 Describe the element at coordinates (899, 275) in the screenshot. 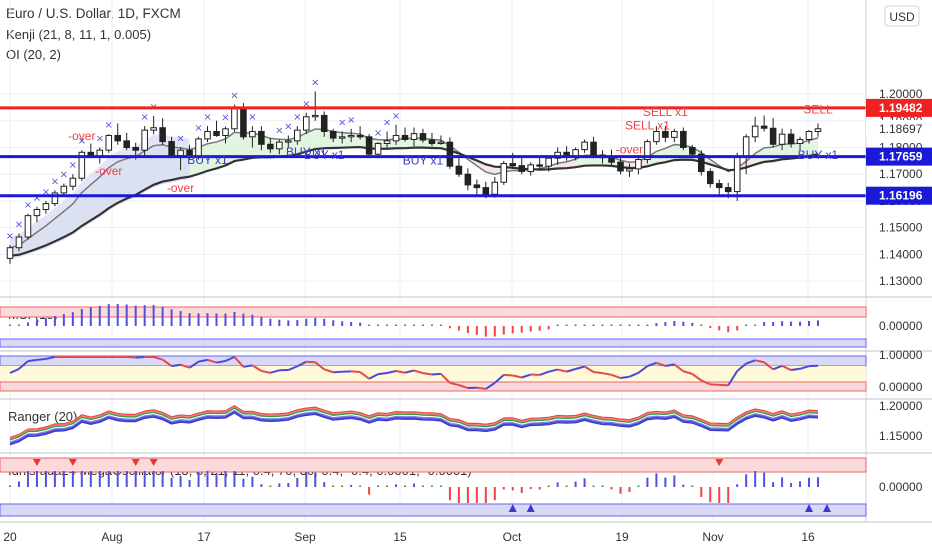

I see `price-axis-bg` at that location.